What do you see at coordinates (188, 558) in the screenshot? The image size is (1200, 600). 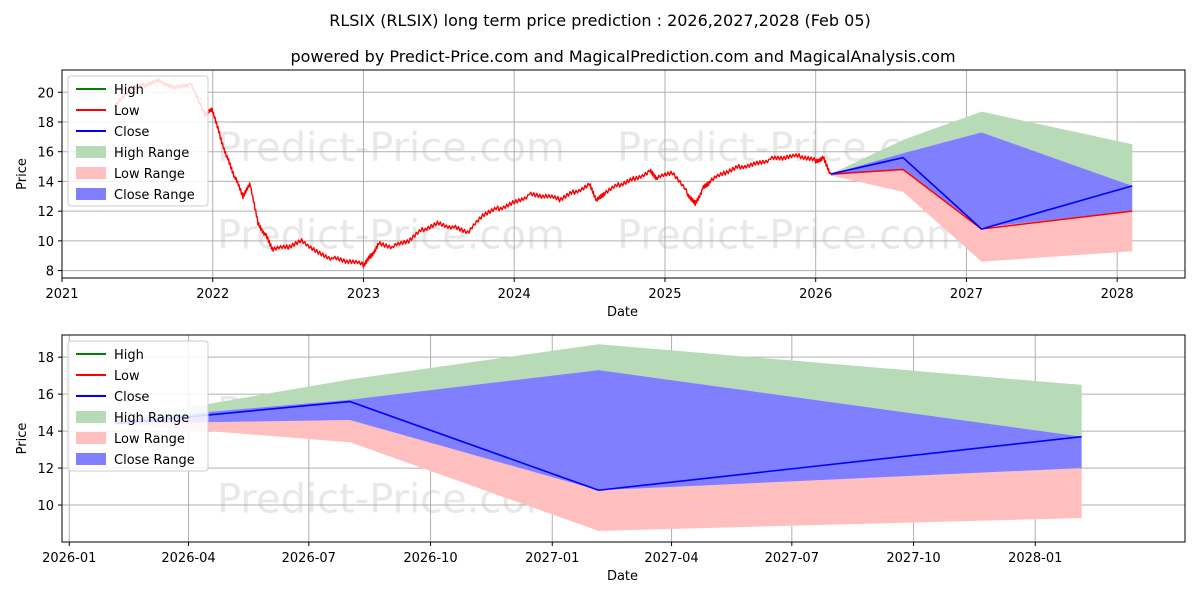 I see `x-tick-label: 2026-04` at bounding box center [188, 558].